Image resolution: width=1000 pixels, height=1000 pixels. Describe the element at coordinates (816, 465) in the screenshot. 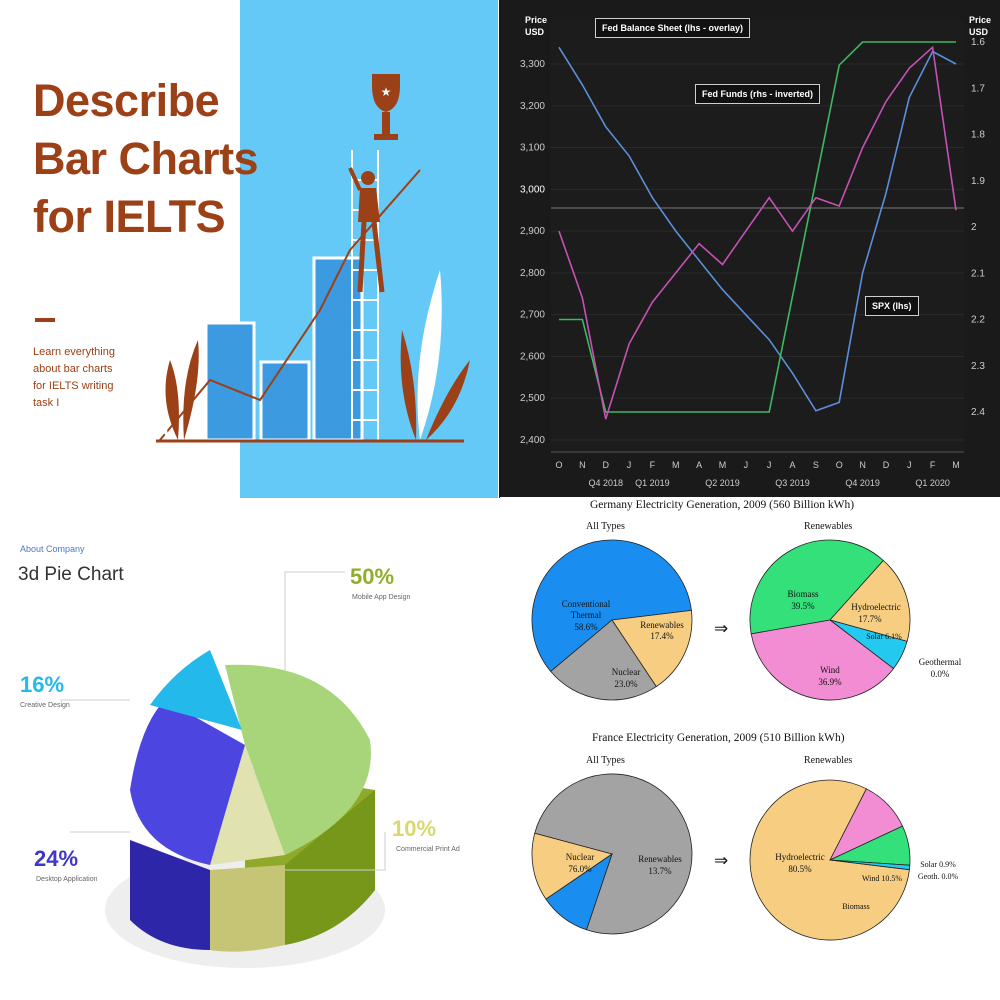

I see `month-tick: S` at that location.